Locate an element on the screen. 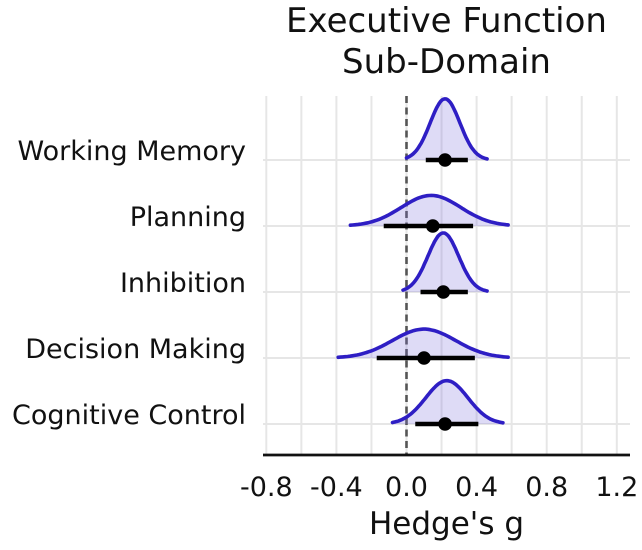  category-label: Cognitive Control is located at coordinates (129, 415).